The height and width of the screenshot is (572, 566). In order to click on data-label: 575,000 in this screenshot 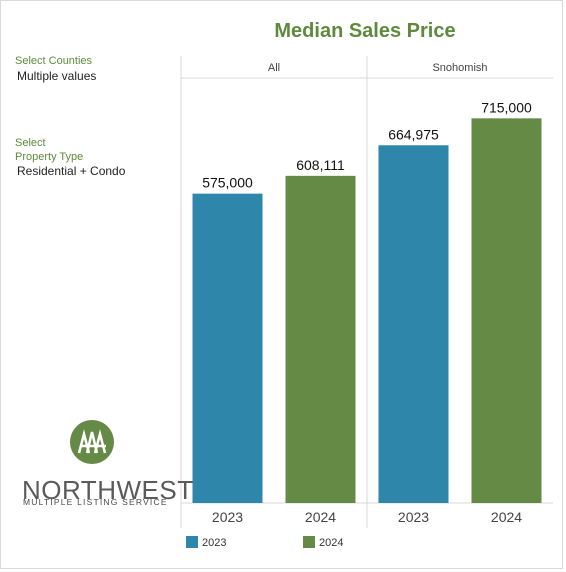, I will do `click(227, 183)`.